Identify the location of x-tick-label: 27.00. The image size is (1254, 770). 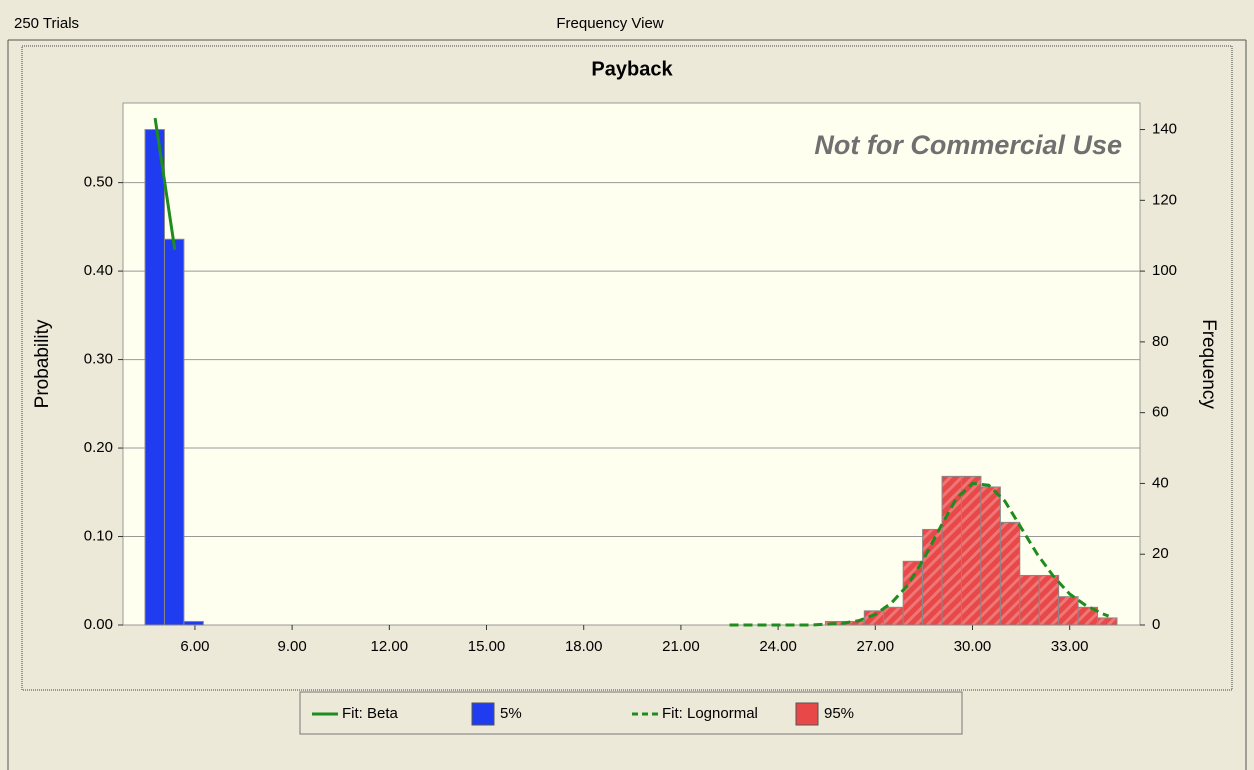
(876, 646).